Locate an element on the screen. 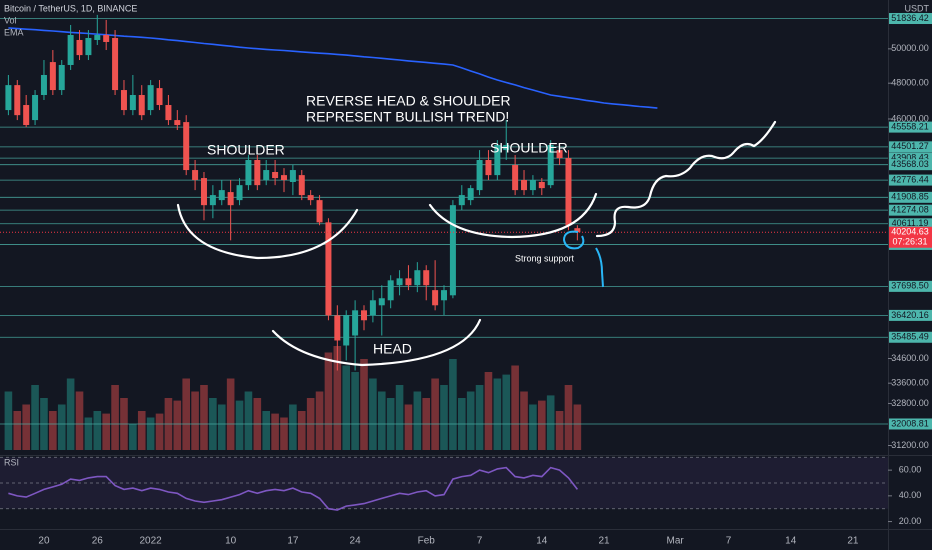  last-price-label: 40204.63 is located at coordinates (910, 232).